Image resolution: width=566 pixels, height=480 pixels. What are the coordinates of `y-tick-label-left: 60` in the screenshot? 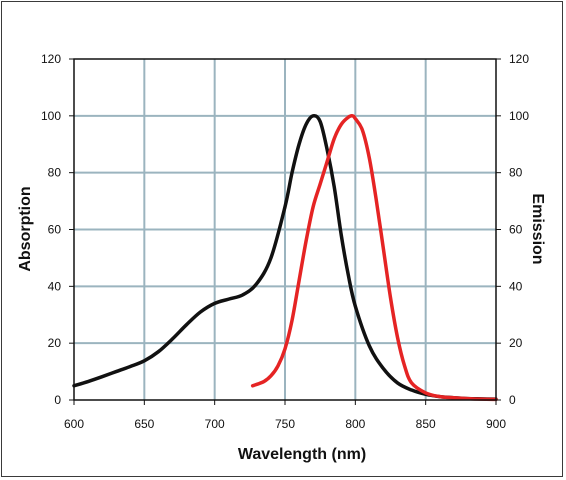 It's located at (55, 230).